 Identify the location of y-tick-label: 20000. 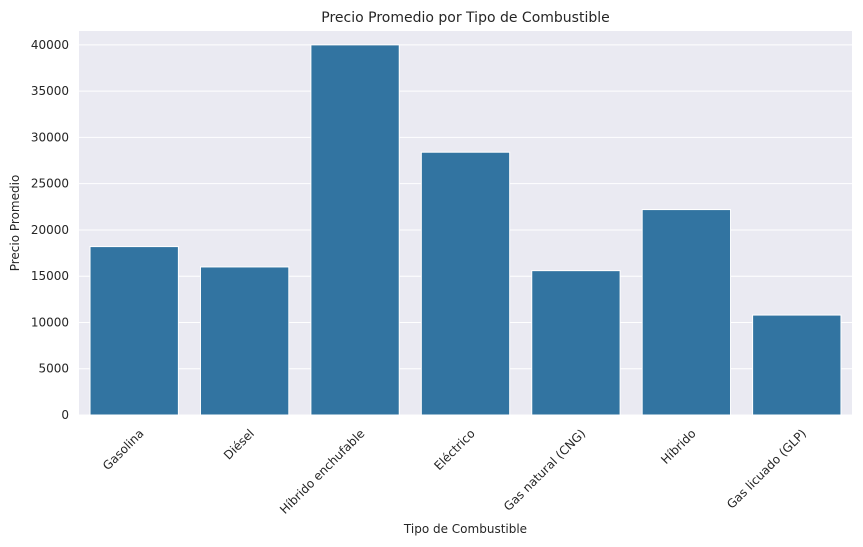
(50, 230).